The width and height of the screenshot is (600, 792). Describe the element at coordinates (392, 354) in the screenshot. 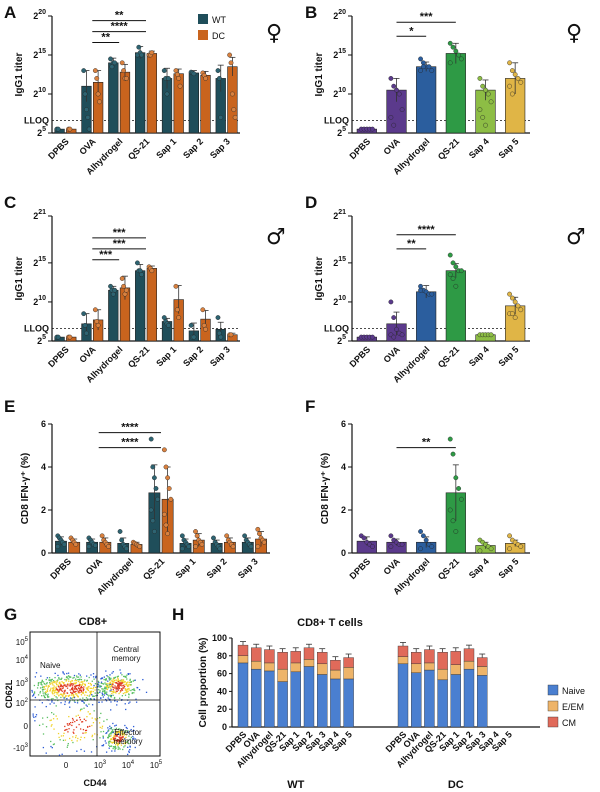

I see `panel-d-xcat-label: OVA` at that location.